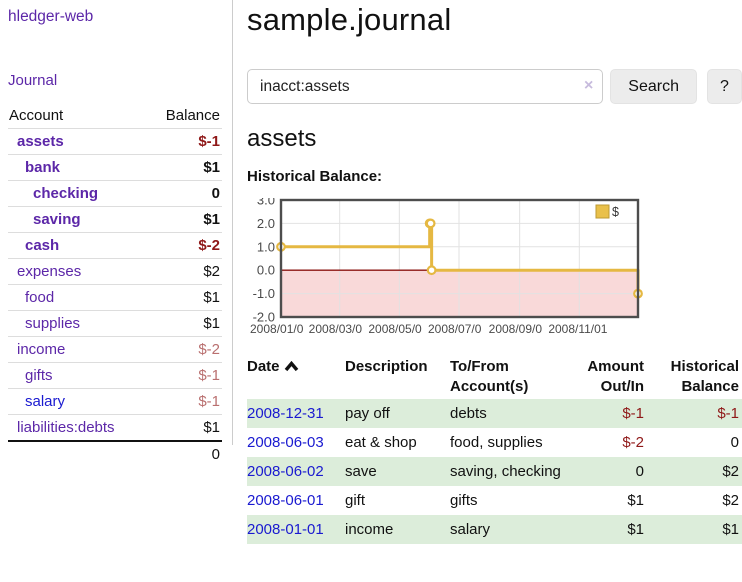 Image resolution: width=742 pixels, height=582 pixels. Describe the element at coordinates (633, 413) in the screenshot. I see `register-amount-cell: $-1` at that location.